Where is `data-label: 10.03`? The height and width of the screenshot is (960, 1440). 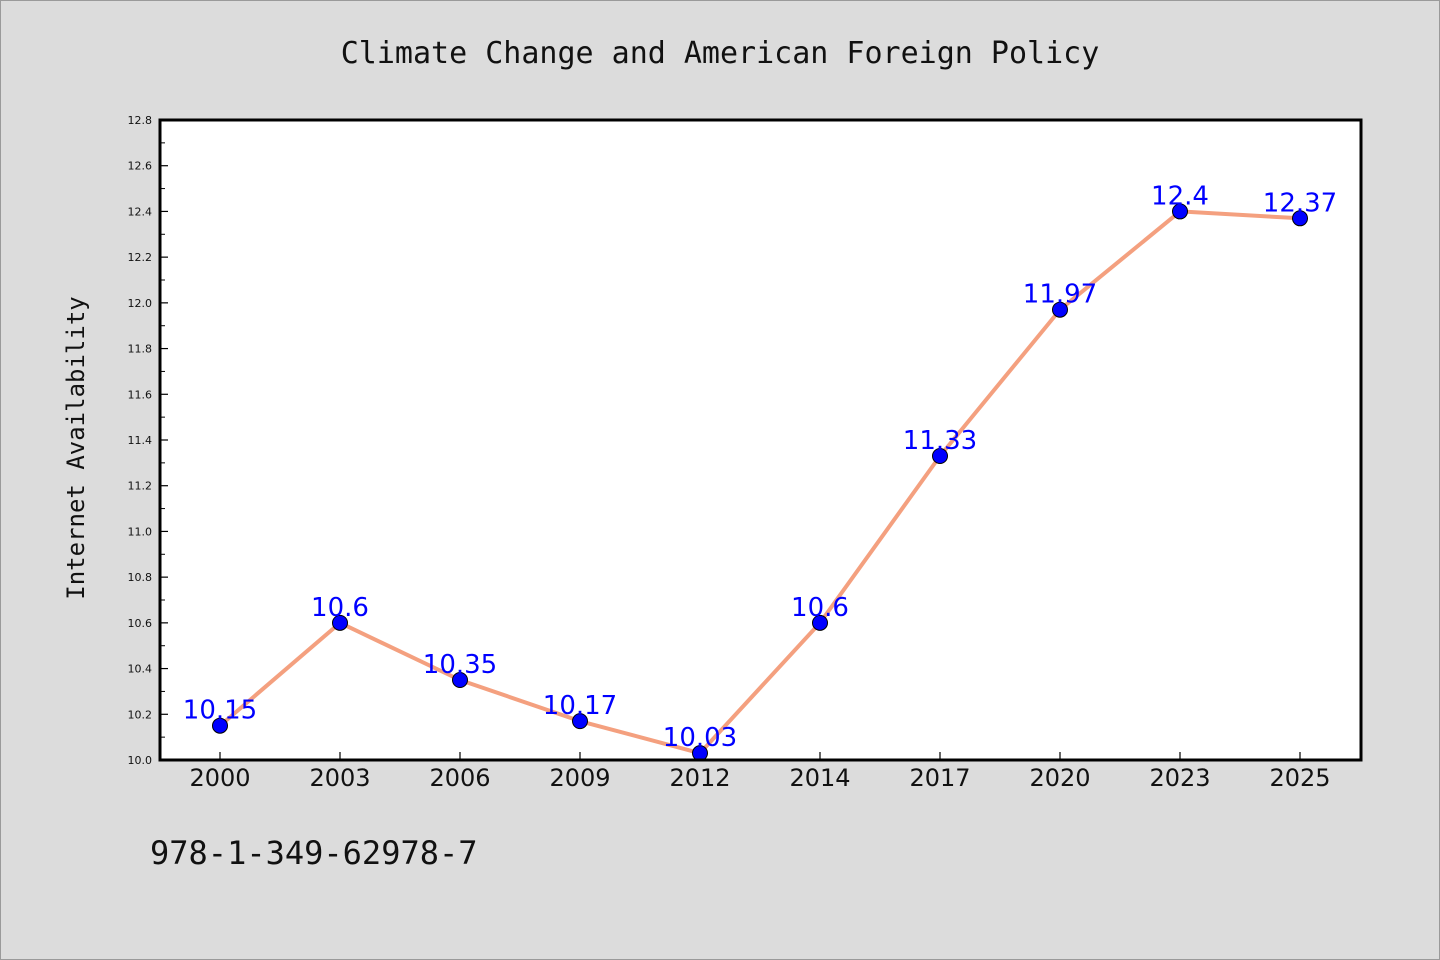
data-label: 10.03 is located at coordinates (700, 738).